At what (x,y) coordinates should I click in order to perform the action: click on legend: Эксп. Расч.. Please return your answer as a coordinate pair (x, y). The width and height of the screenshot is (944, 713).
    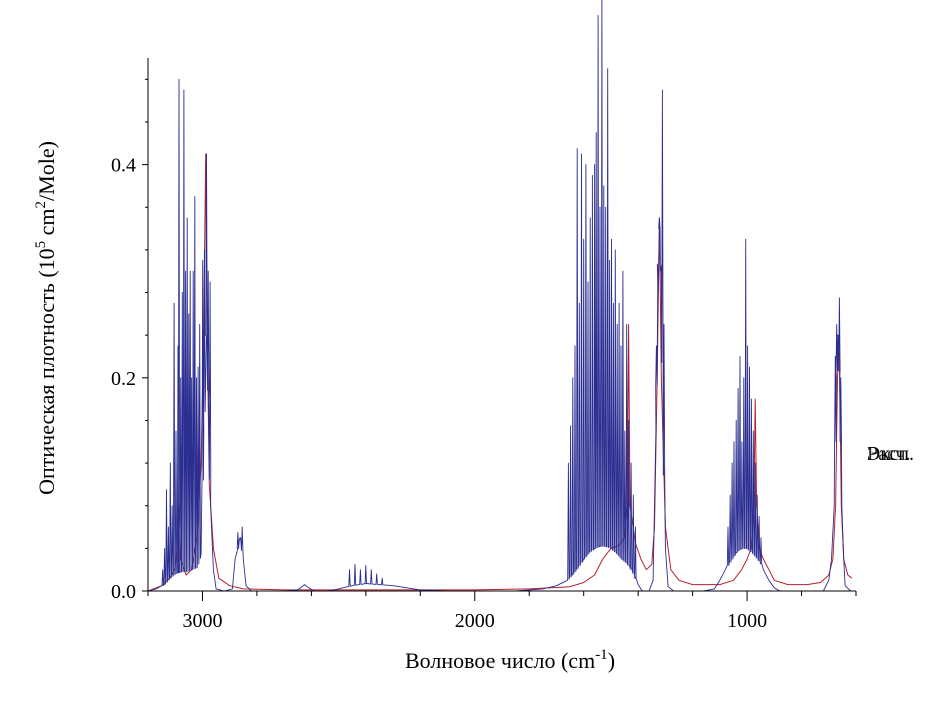
    Looking at the image, I should click on (890, 454).